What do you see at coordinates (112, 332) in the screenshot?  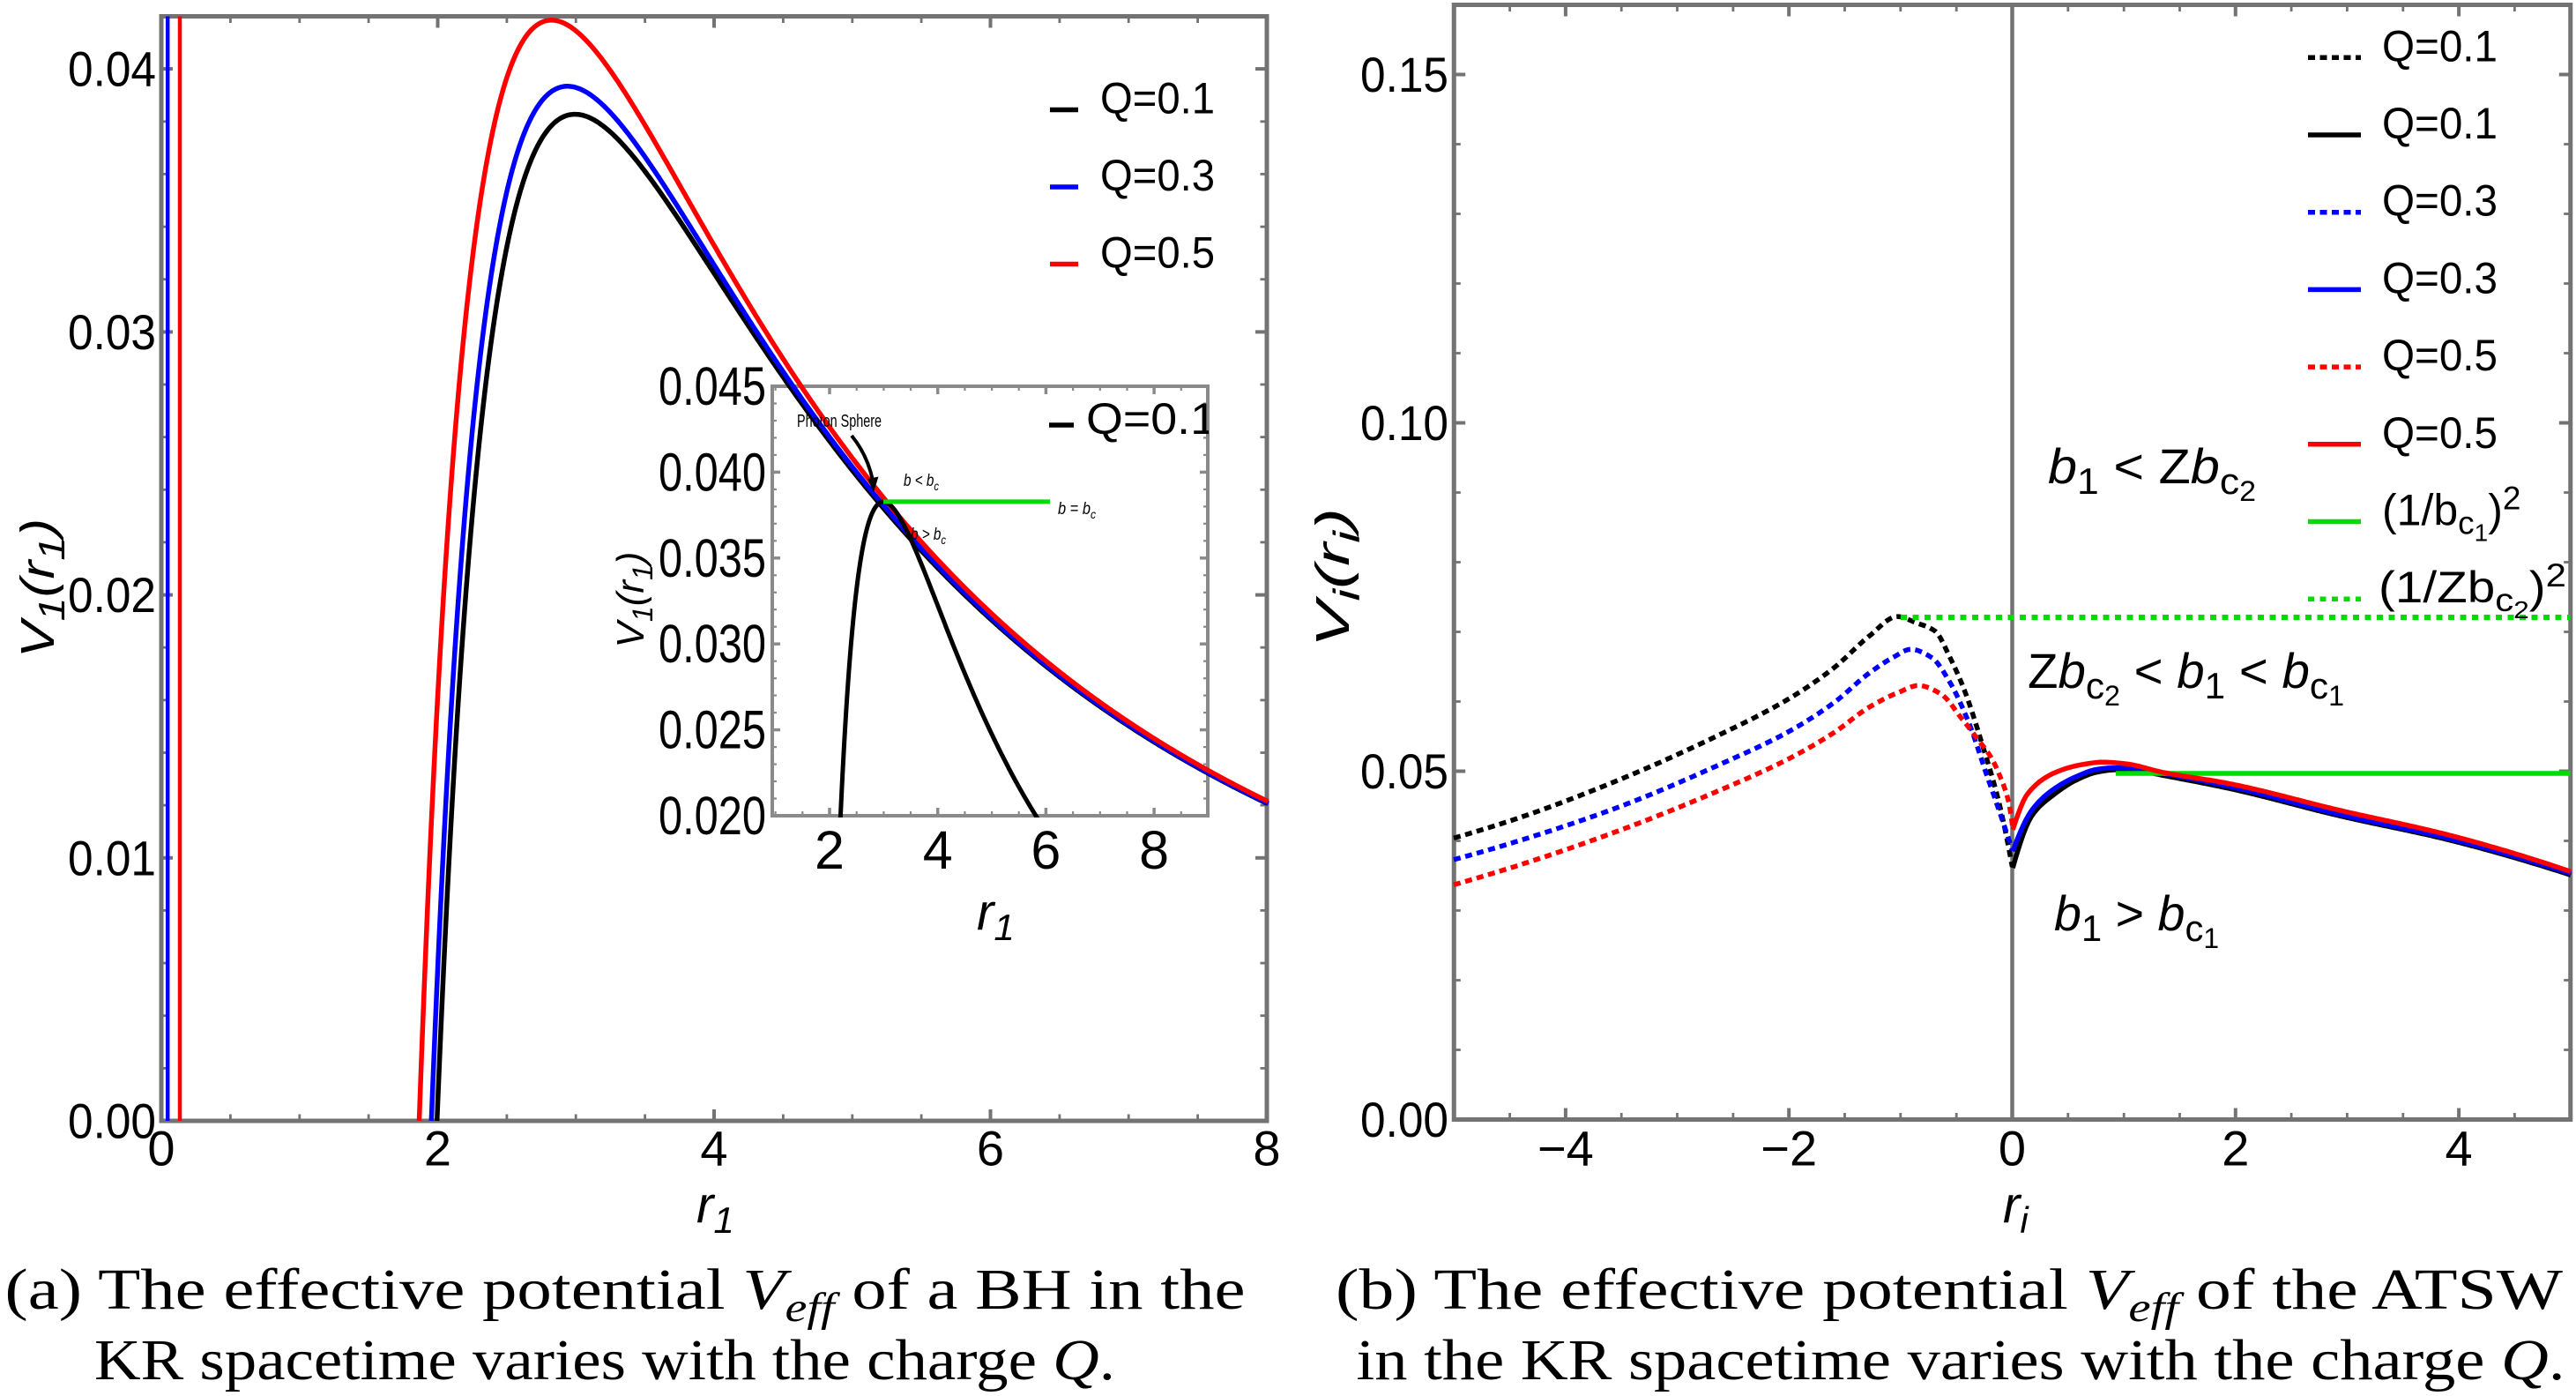 I see `svg-text: 0.03` at bounding box center [112, 332].